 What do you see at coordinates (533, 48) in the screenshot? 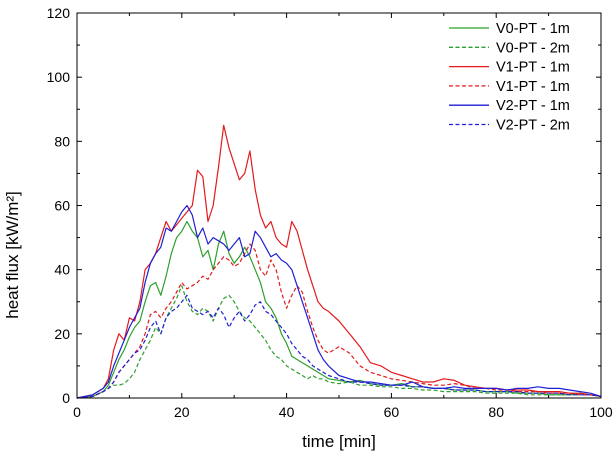
I see `legend-label-2: V0-PT - 2m` at bounding box center [533, 48].